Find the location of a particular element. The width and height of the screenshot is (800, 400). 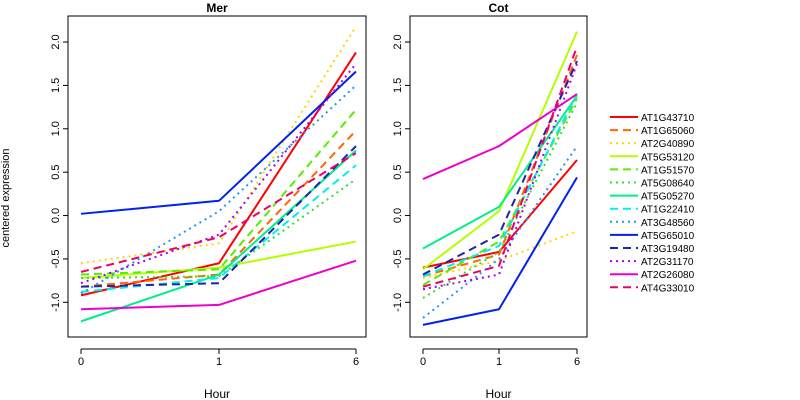

legend-label: AT5G53120 is located at coordinates (668, 157).